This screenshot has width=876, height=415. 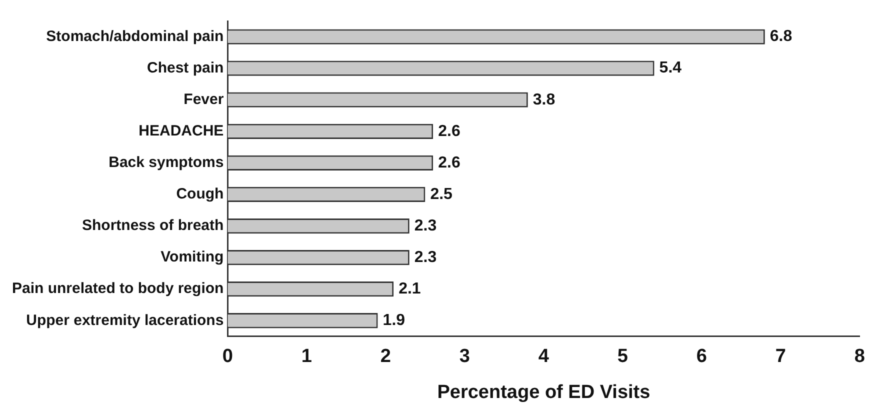 What do you see at coordinates (543, 392) in the screenshot?
I see `x-axis-title: Percentage of ED Visits` at bounding box center [543, 392].